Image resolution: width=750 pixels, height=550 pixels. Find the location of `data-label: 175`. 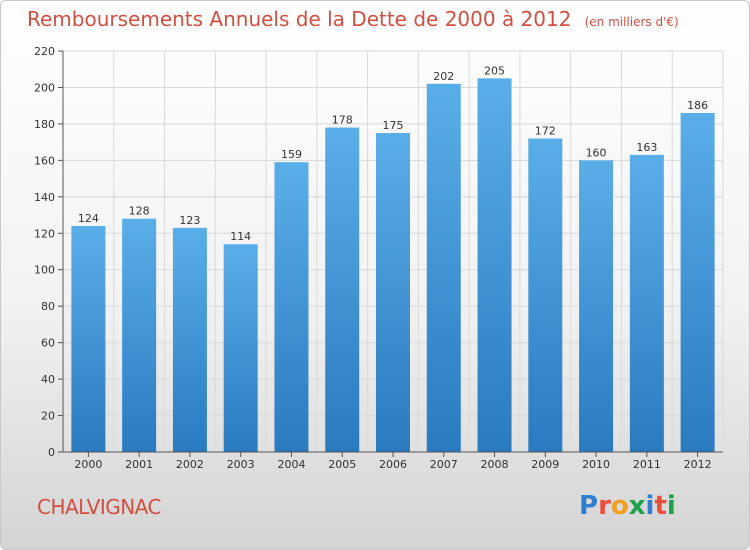

data-label: 175 is located at coordinates (393, 125).